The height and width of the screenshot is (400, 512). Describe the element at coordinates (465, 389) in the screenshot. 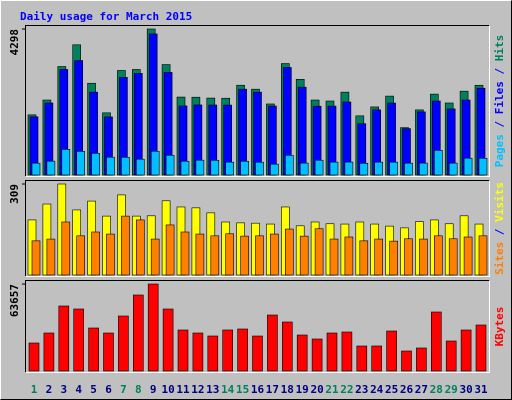

I see `x-tick-label: 30` at that location.